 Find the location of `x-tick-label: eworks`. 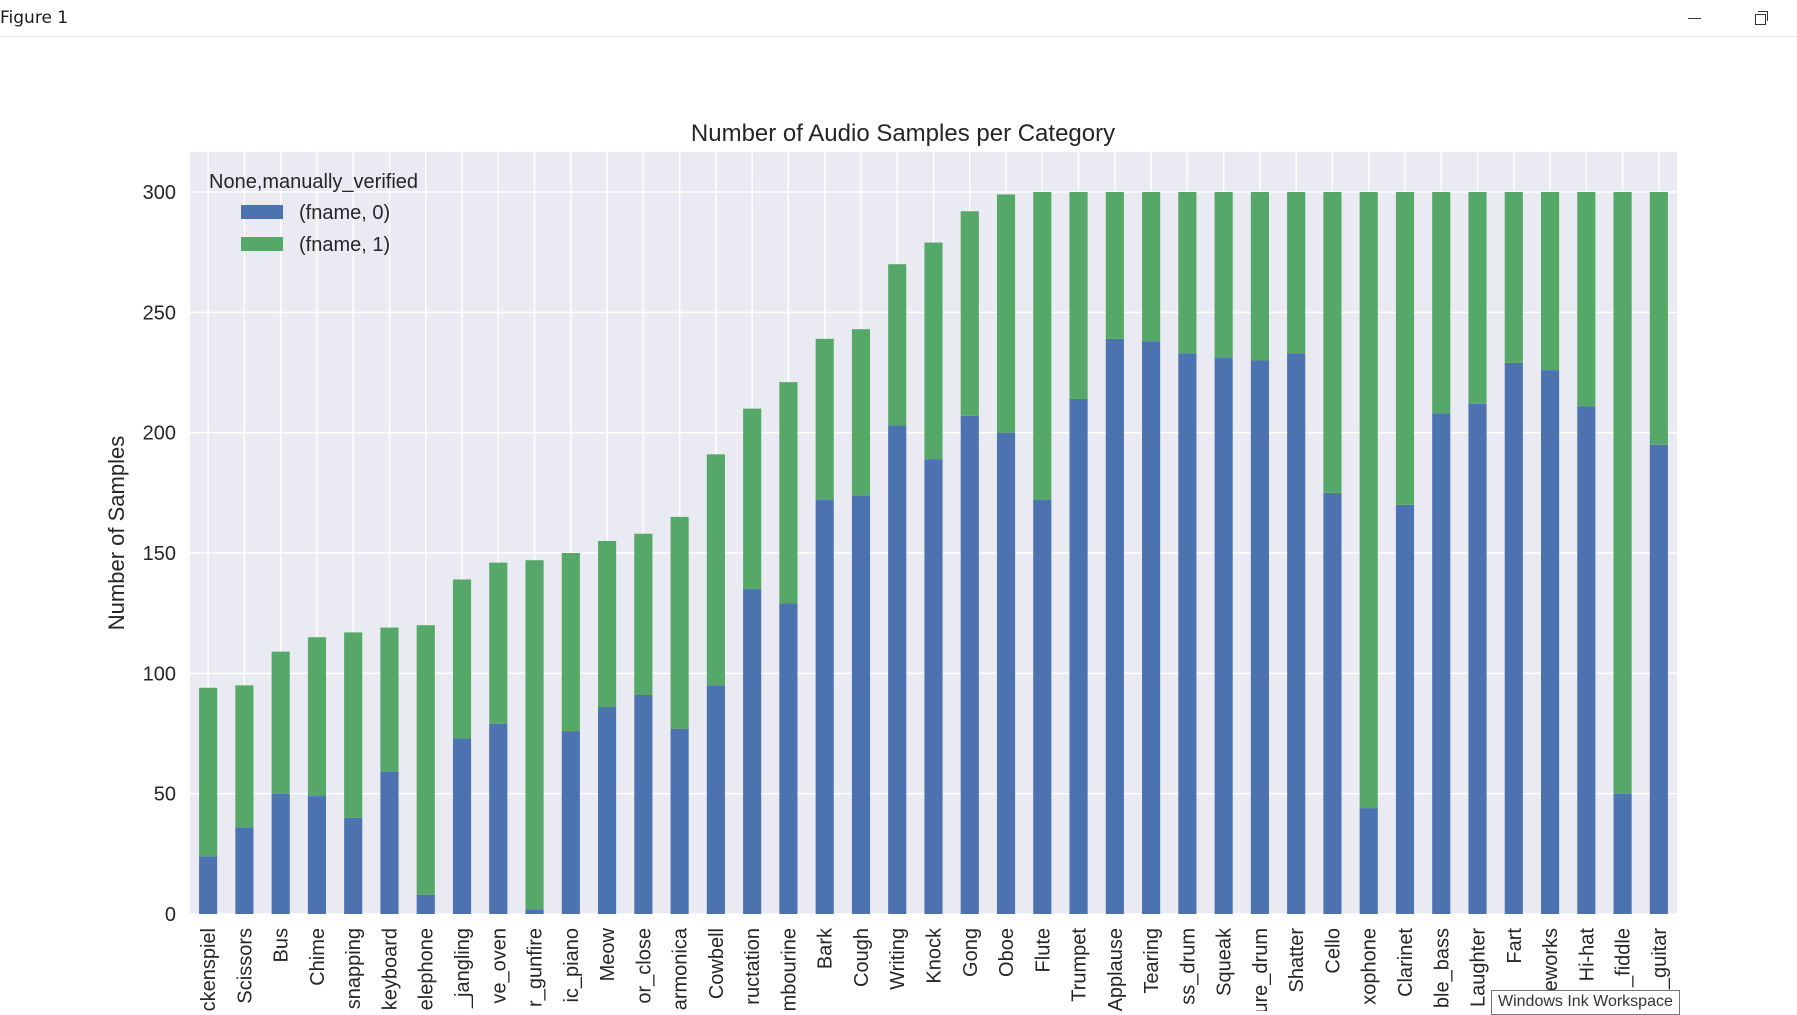

x-tick-label: eworks is located at coordinates (1551, 959).